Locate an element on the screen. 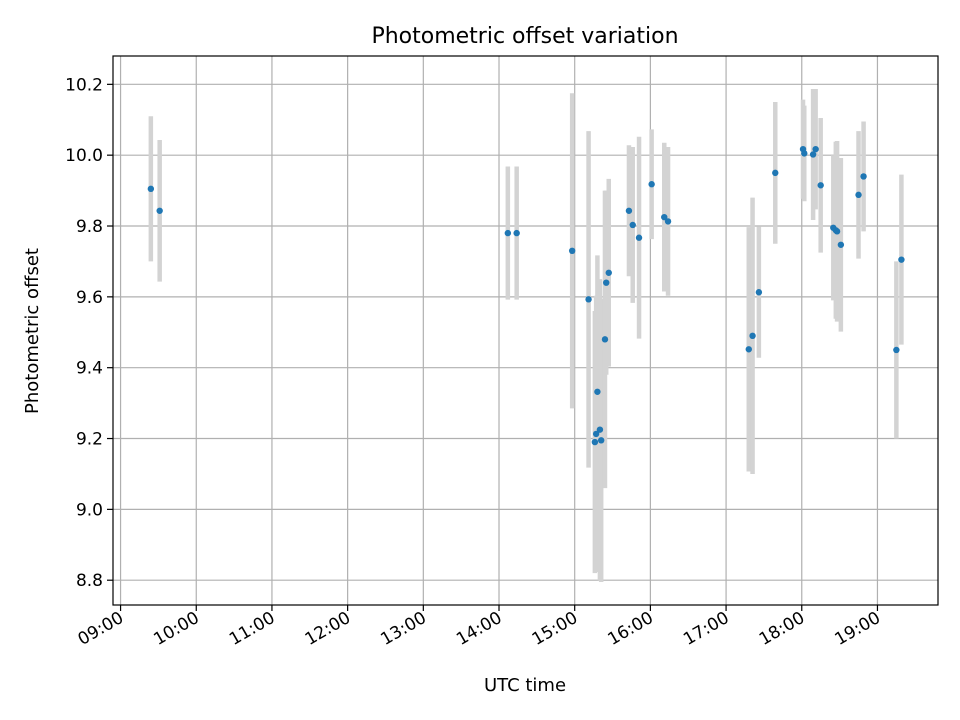 The width and height of the screenshot is (960, 720). x-tick-label: 17:00 is located at coordinates (706, 629).